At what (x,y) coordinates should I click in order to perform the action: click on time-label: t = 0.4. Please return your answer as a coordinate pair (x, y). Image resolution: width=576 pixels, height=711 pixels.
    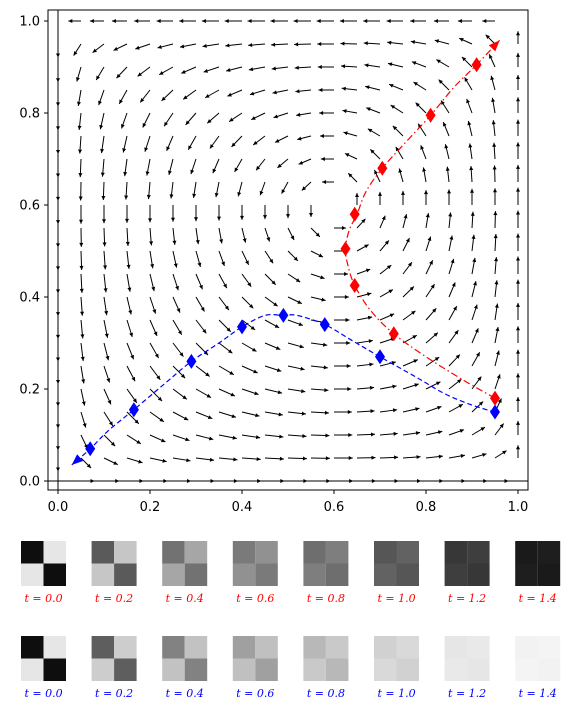
    Looking at the image, I should click on (185, 693).